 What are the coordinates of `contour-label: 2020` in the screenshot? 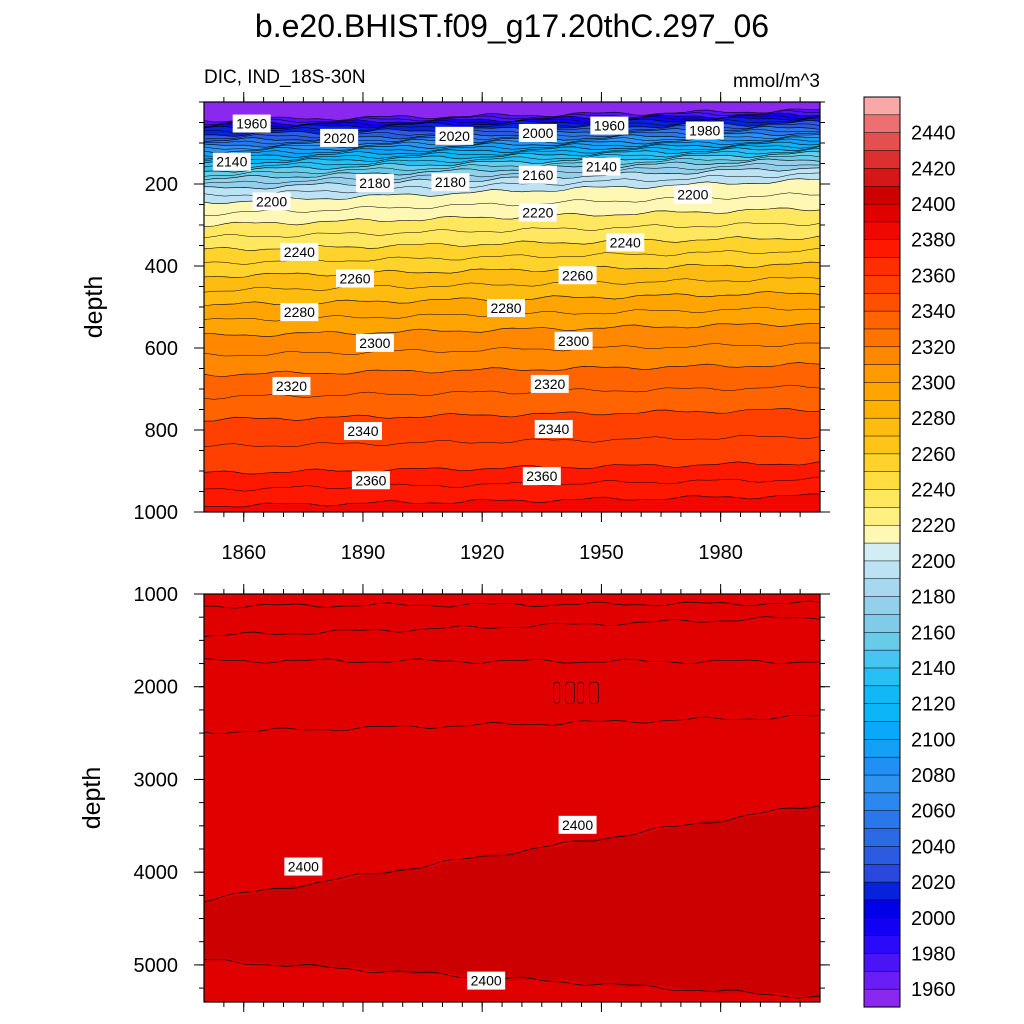 It's located at (339, 137).